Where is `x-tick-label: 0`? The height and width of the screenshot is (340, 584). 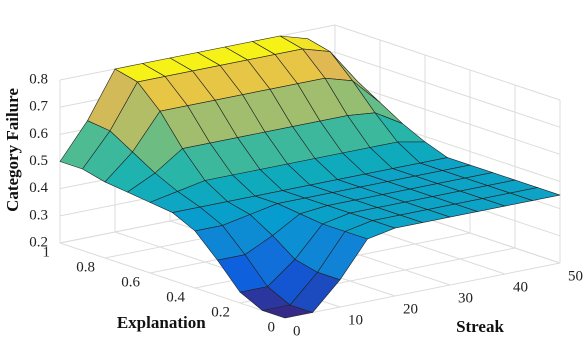
x-tick-label: 0 is located at coordinates (297, 331).